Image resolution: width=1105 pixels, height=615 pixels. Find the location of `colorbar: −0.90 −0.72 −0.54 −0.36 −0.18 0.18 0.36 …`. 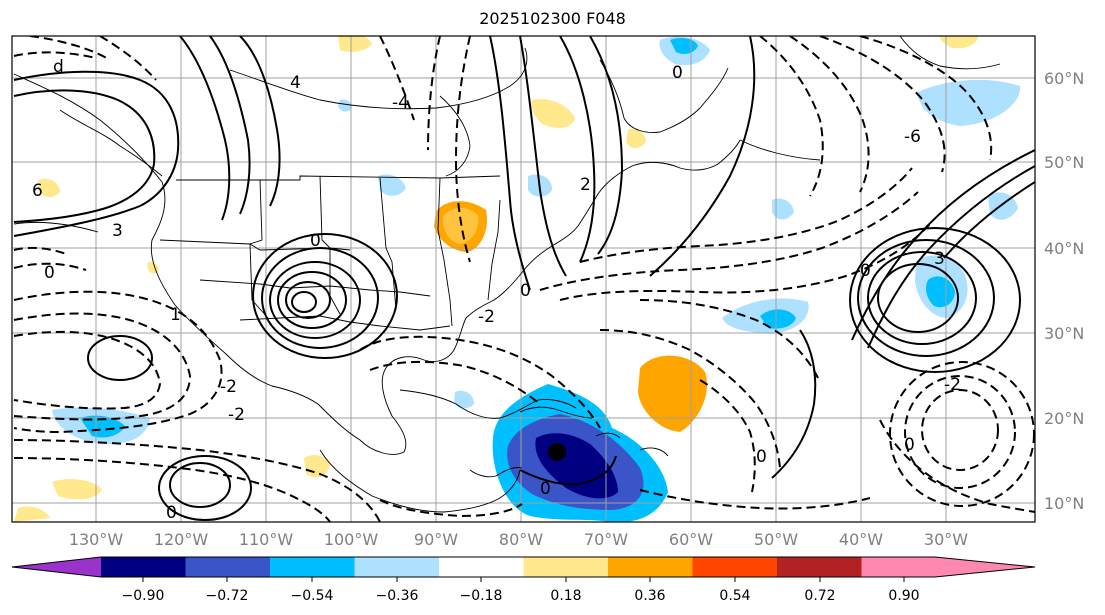

colorbar: −0.90 −0.72 −0.54 −0.36 −0.18 0.18 0.36 … is located at coordinates (523, 580).